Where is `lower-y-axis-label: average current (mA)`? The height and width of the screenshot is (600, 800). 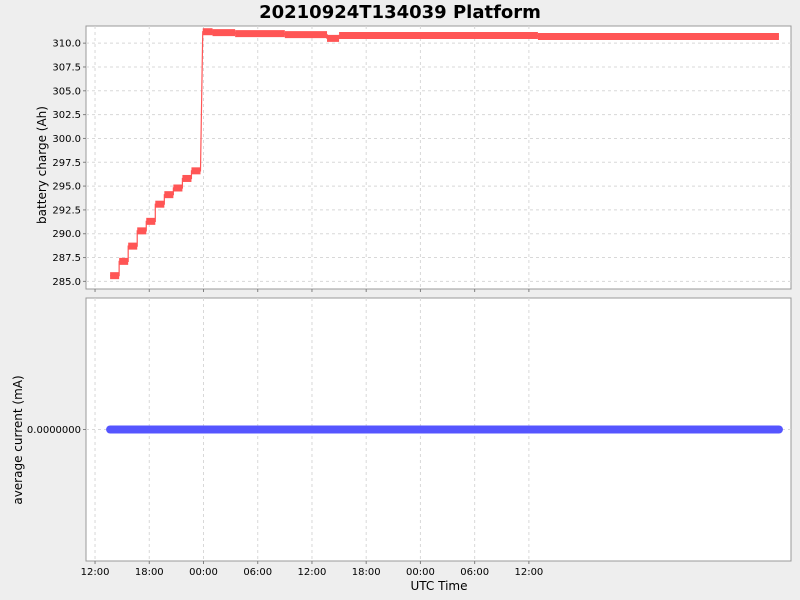
lower-y-axis-label: average current (mA) is located at coordinates (18, 439).